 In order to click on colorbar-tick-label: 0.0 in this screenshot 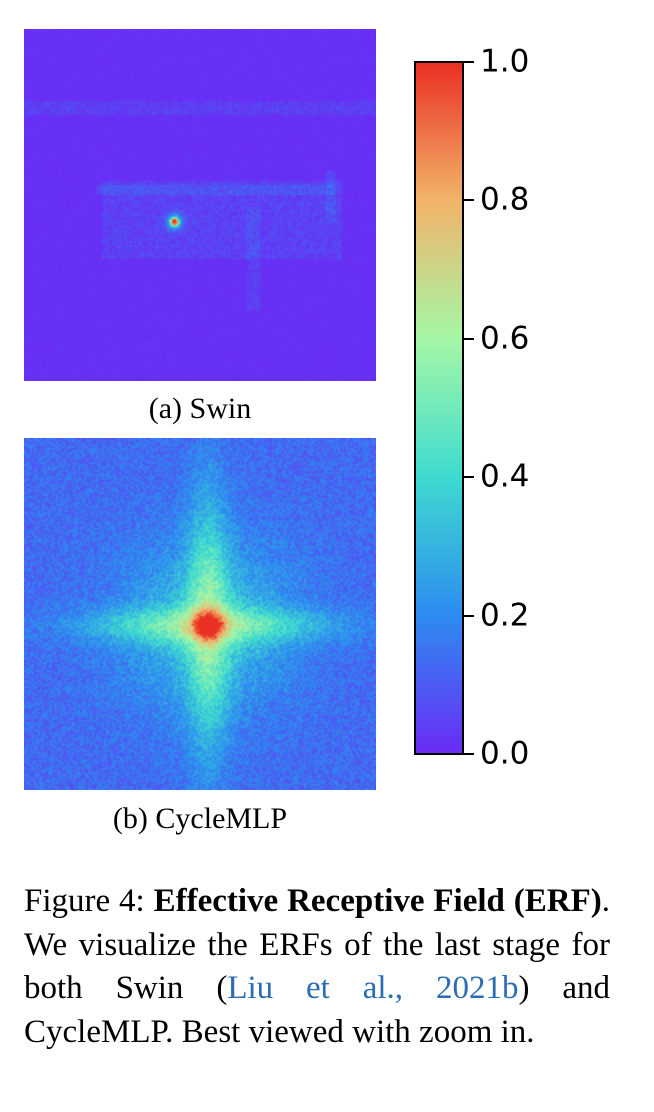, I will do `click(505, 753)`.